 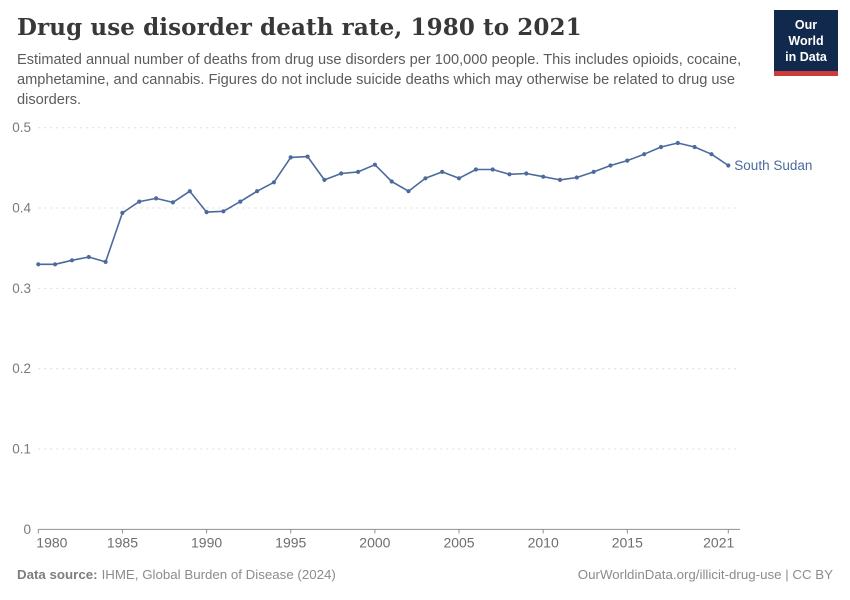 I want to click on data-source-label: Data source:, so click(x=57, y=574).